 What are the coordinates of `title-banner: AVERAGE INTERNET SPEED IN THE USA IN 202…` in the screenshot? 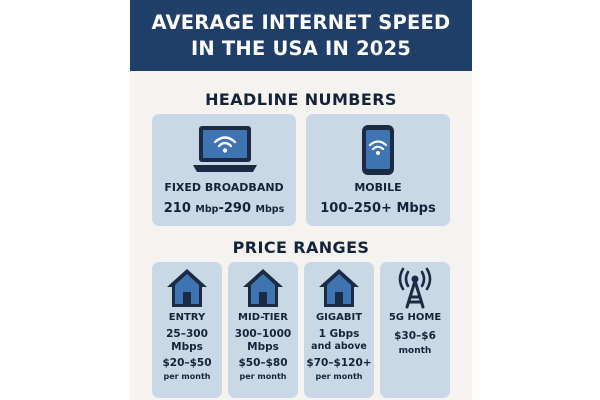 It's located at (301, 35).